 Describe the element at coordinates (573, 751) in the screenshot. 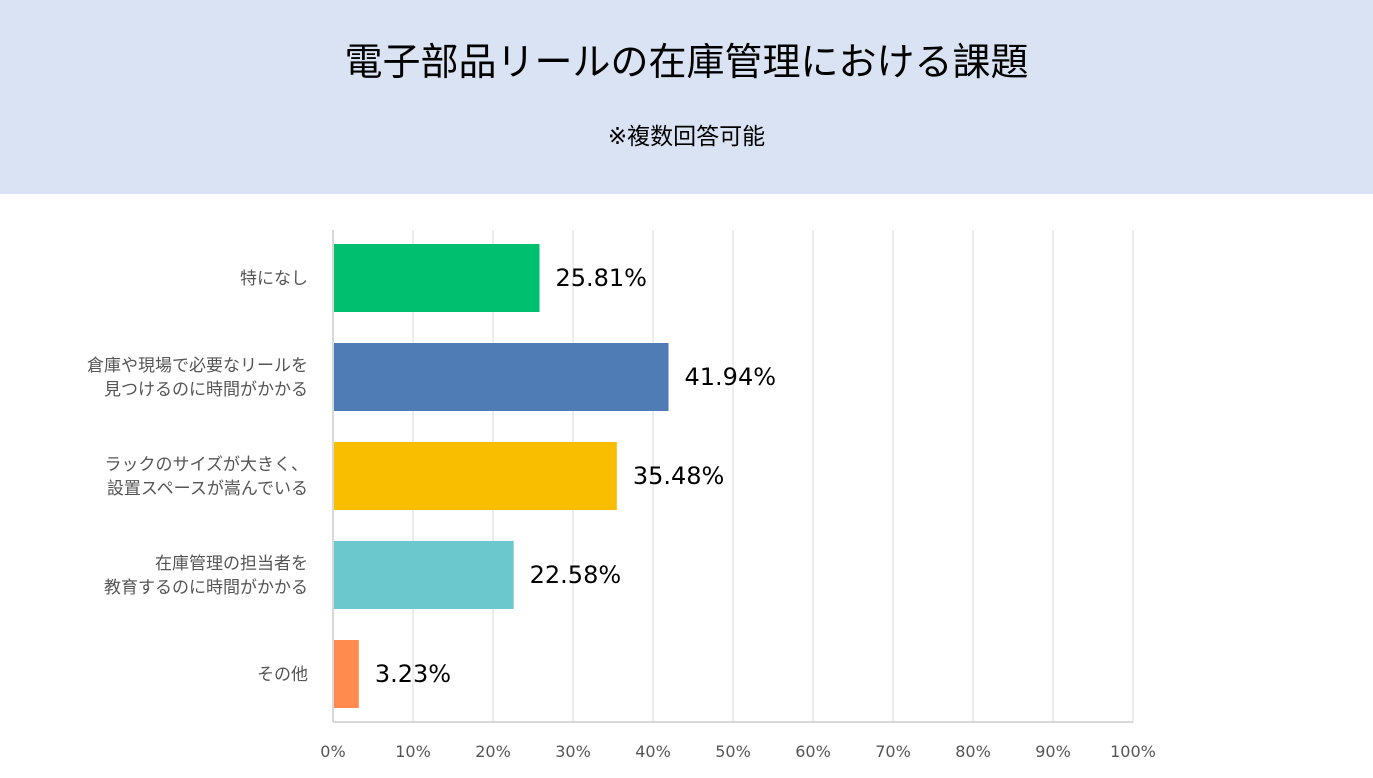

I see `x-tick-label: 30%` at that location.